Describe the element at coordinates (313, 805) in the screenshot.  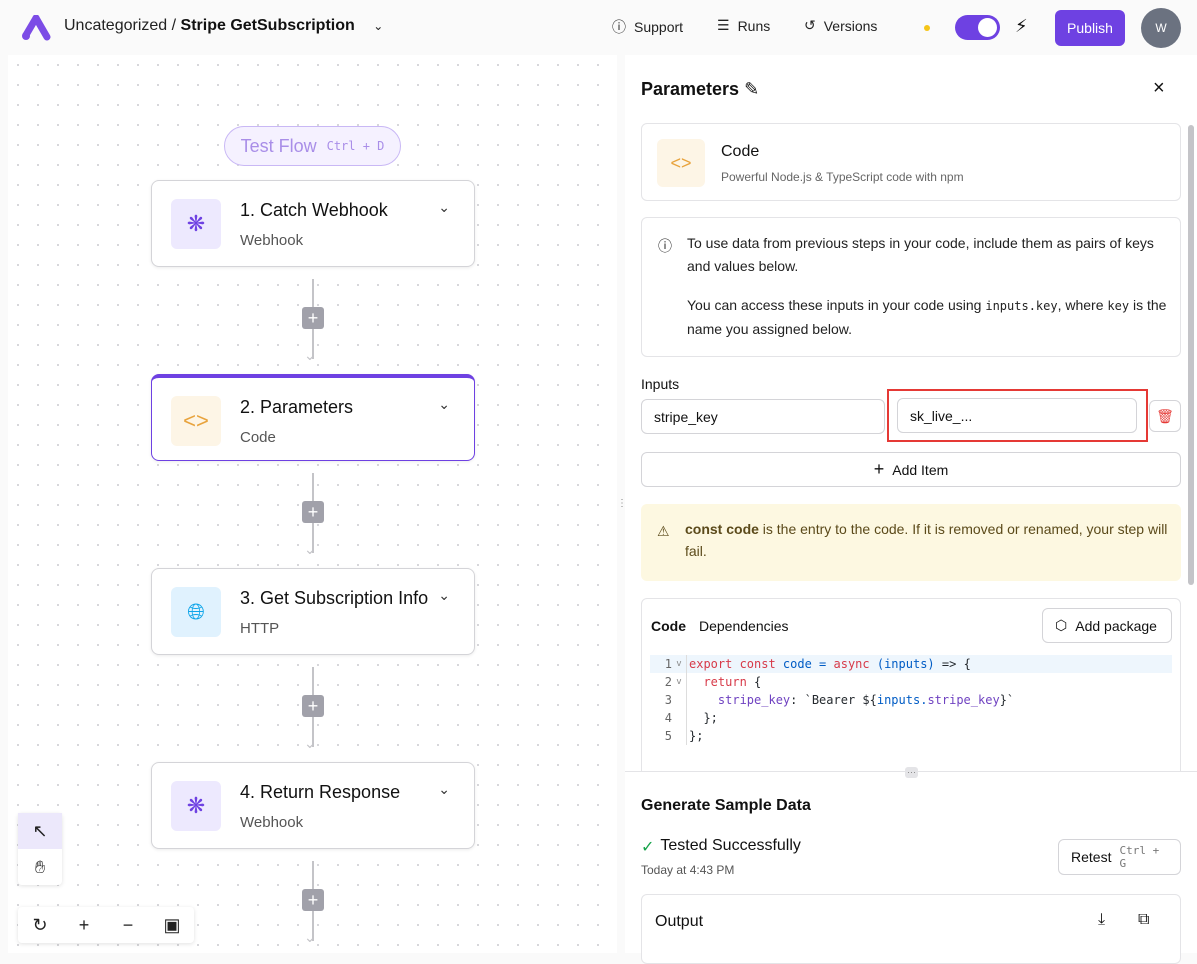
I see `flow-step-node: ❋ 4. Return Response Webhook ⌄` at that location.